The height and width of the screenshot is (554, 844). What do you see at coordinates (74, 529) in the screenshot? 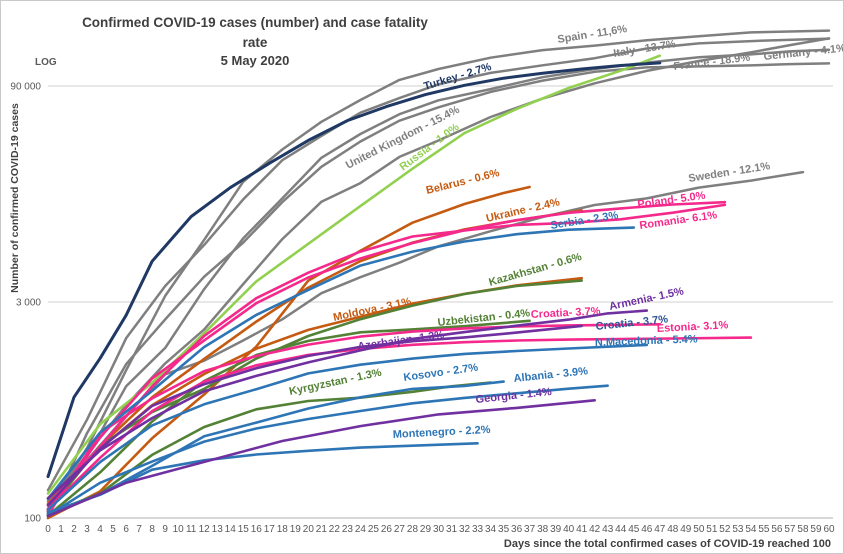
I see `x-tick-label: 2` at bounding box center [74, 529].